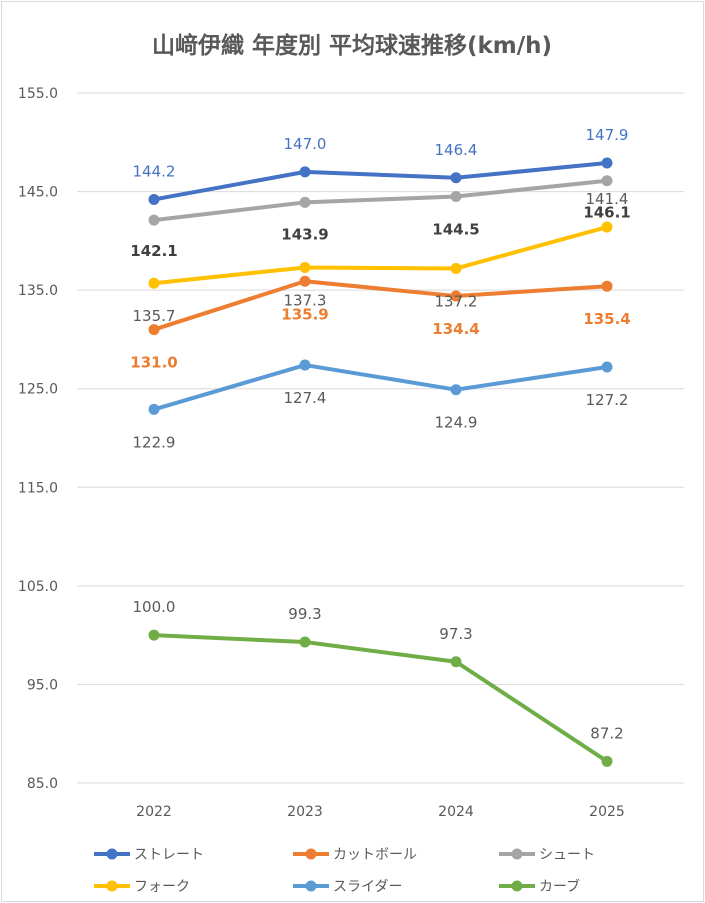 The width and height of the screenshot is (705, 903). What do you see at coordinates (38, 94) in the screenshot?
I see `y-tick-label-0: 155.0` at bounding box center [38, 94].